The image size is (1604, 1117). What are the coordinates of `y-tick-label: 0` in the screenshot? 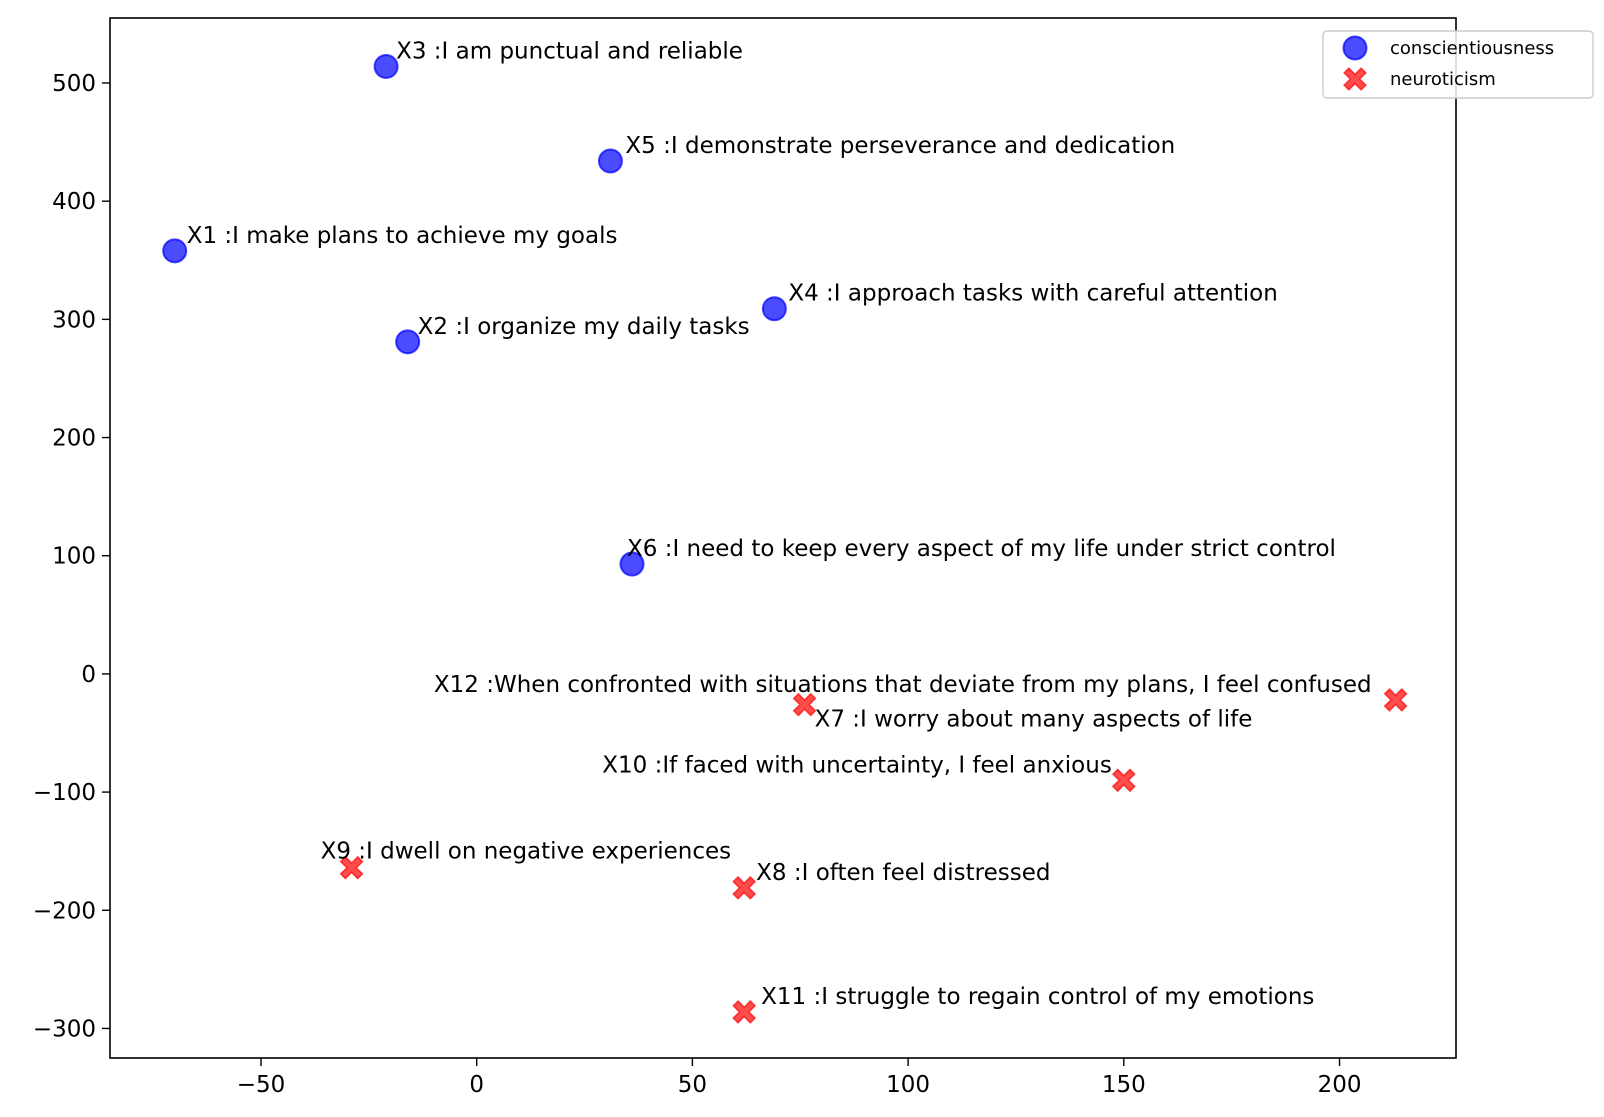 It's located at (88, 675).